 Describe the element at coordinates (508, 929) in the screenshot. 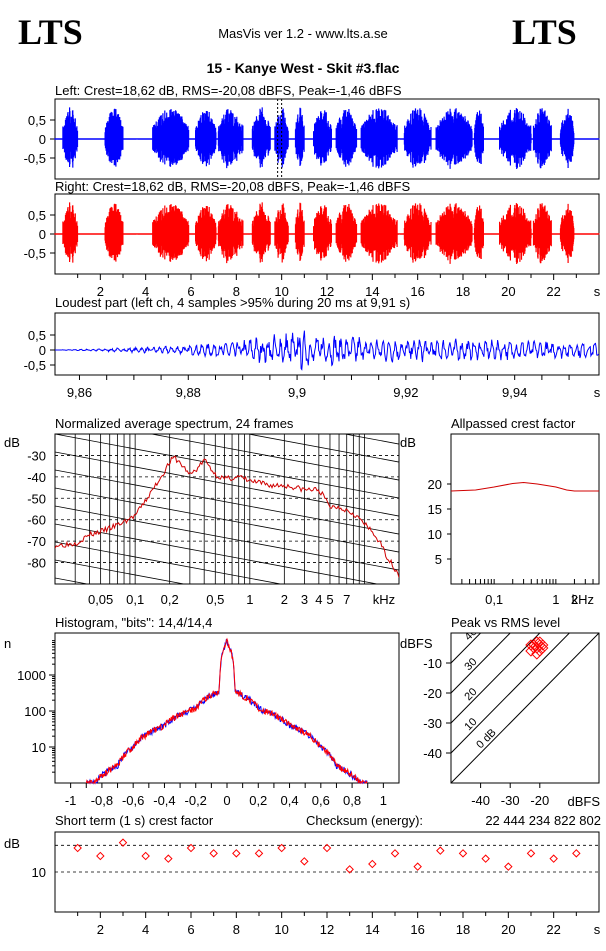

I see `short-term-xtick-label: 20` at that location.